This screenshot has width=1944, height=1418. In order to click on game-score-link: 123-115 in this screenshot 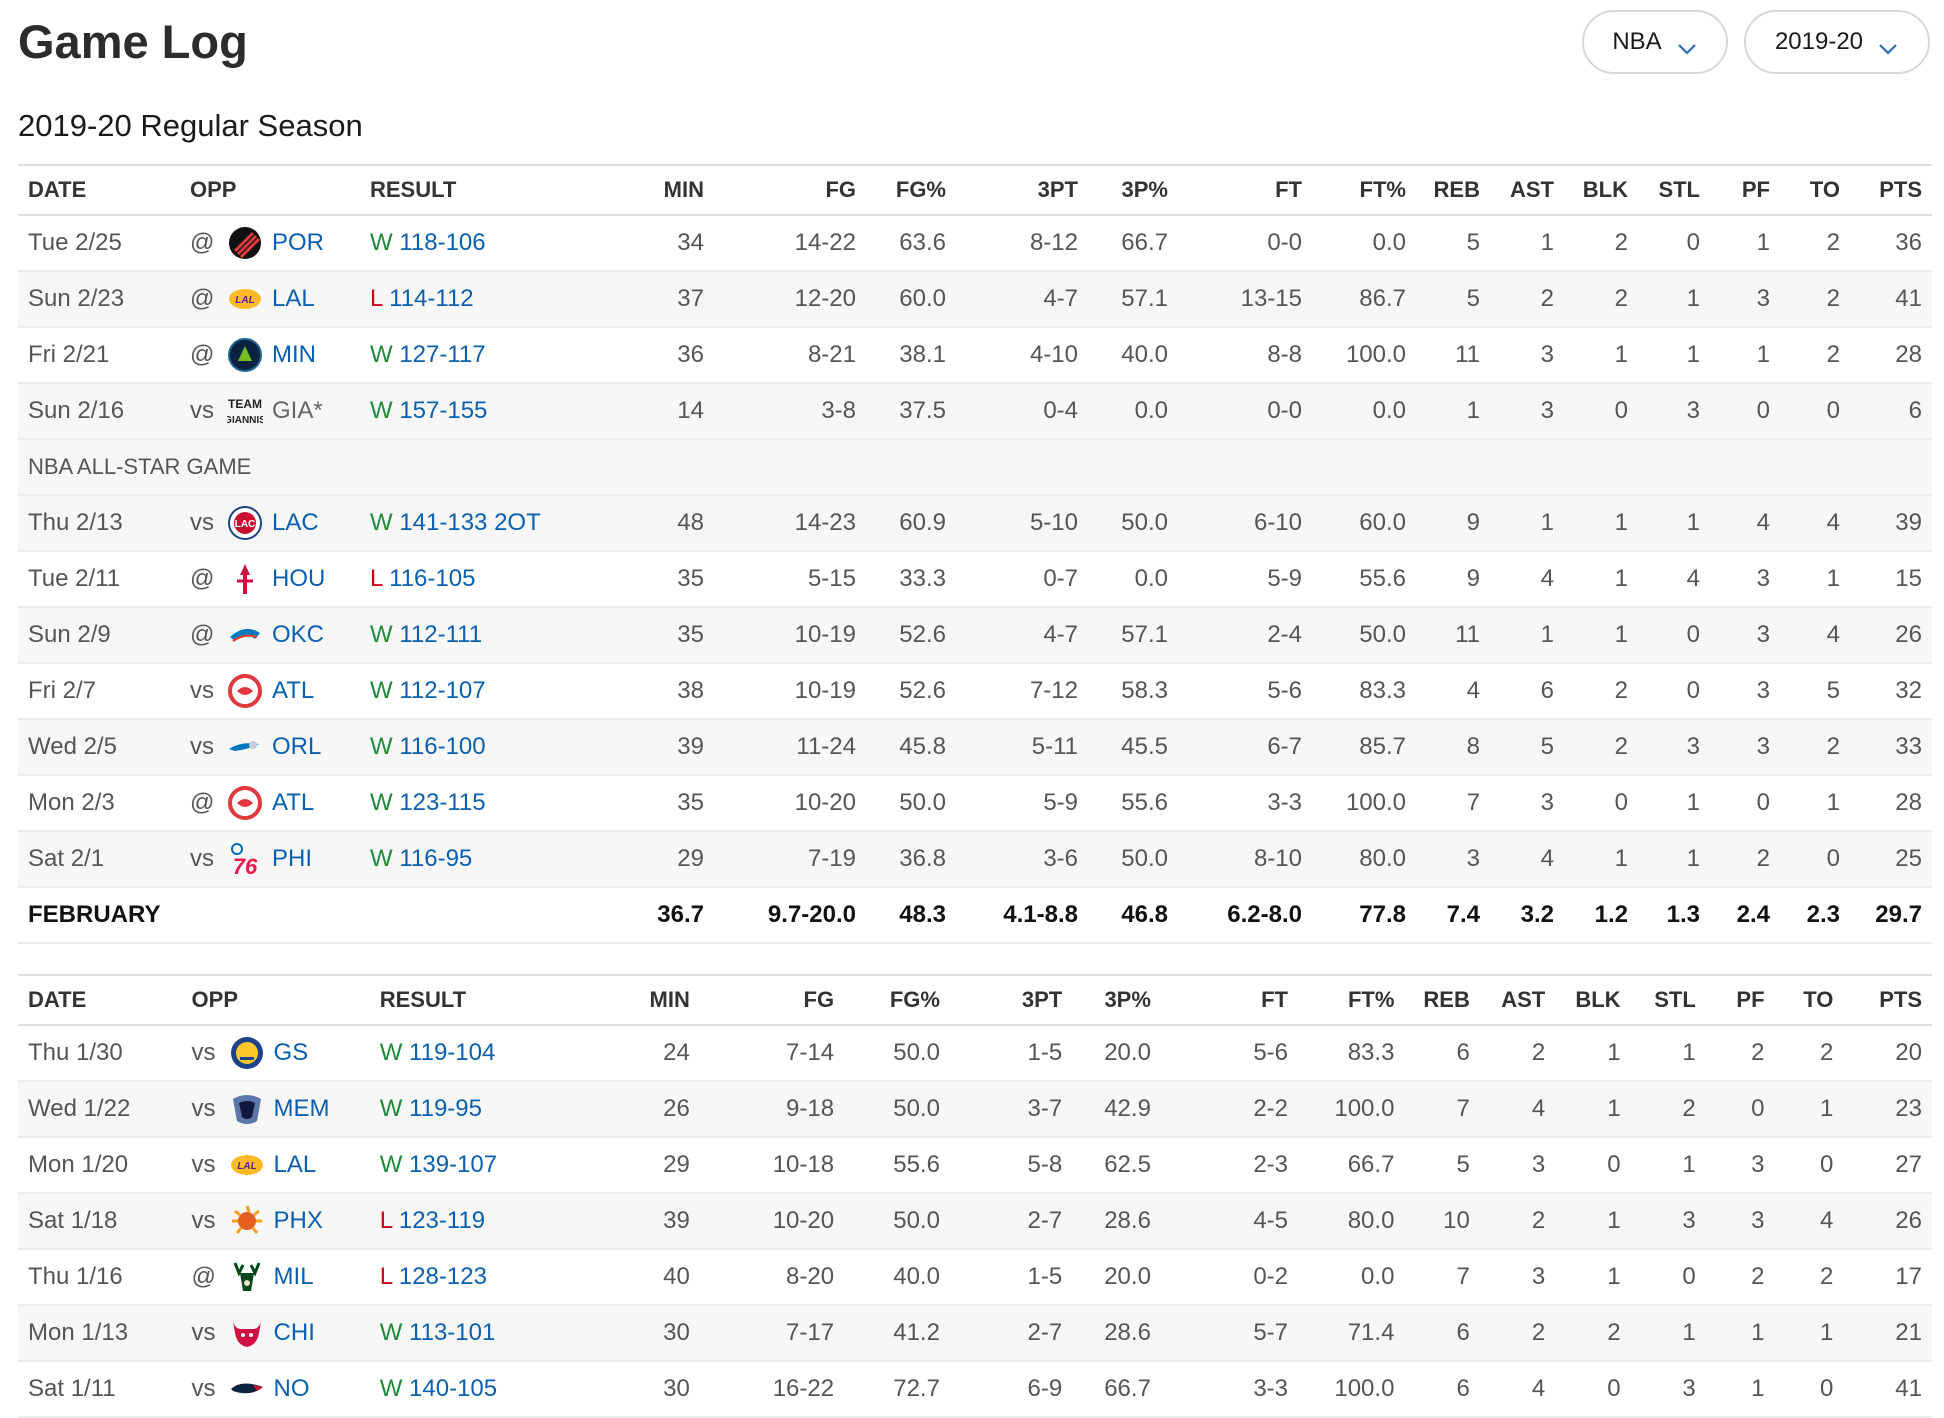, I will do `click(442, 802)`.